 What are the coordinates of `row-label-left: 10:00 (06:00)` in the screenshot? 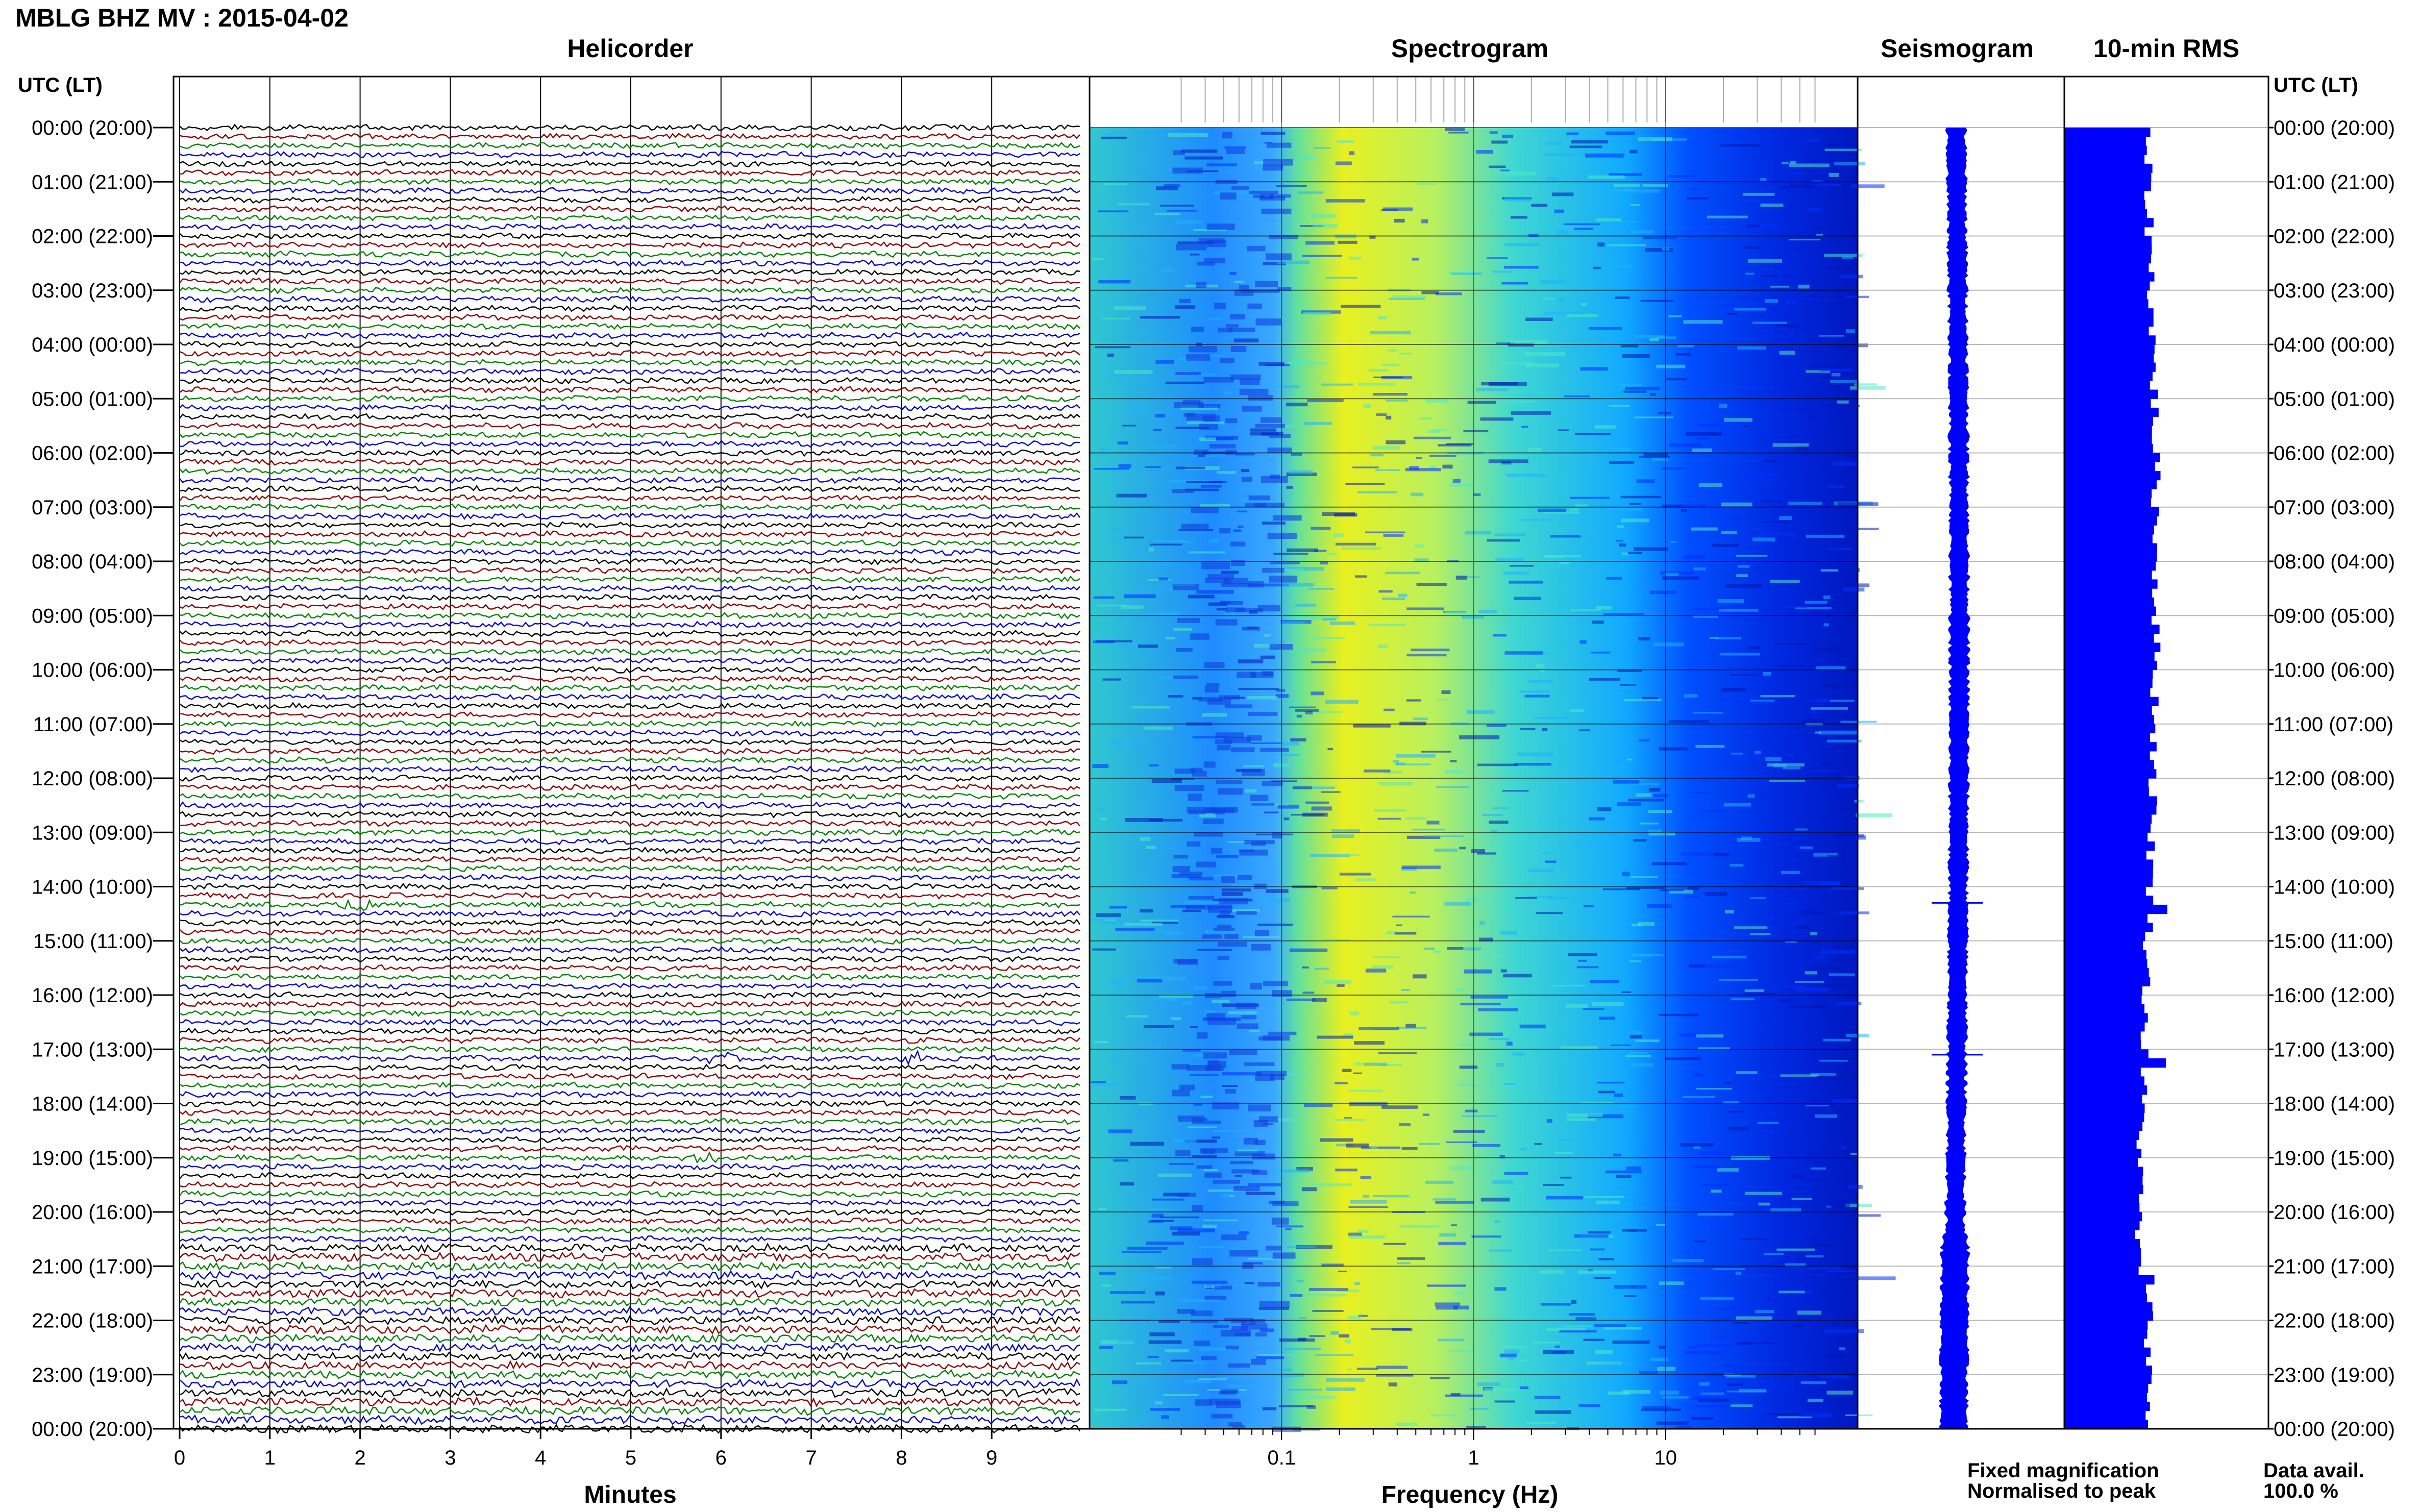 It's located at (92, 670).